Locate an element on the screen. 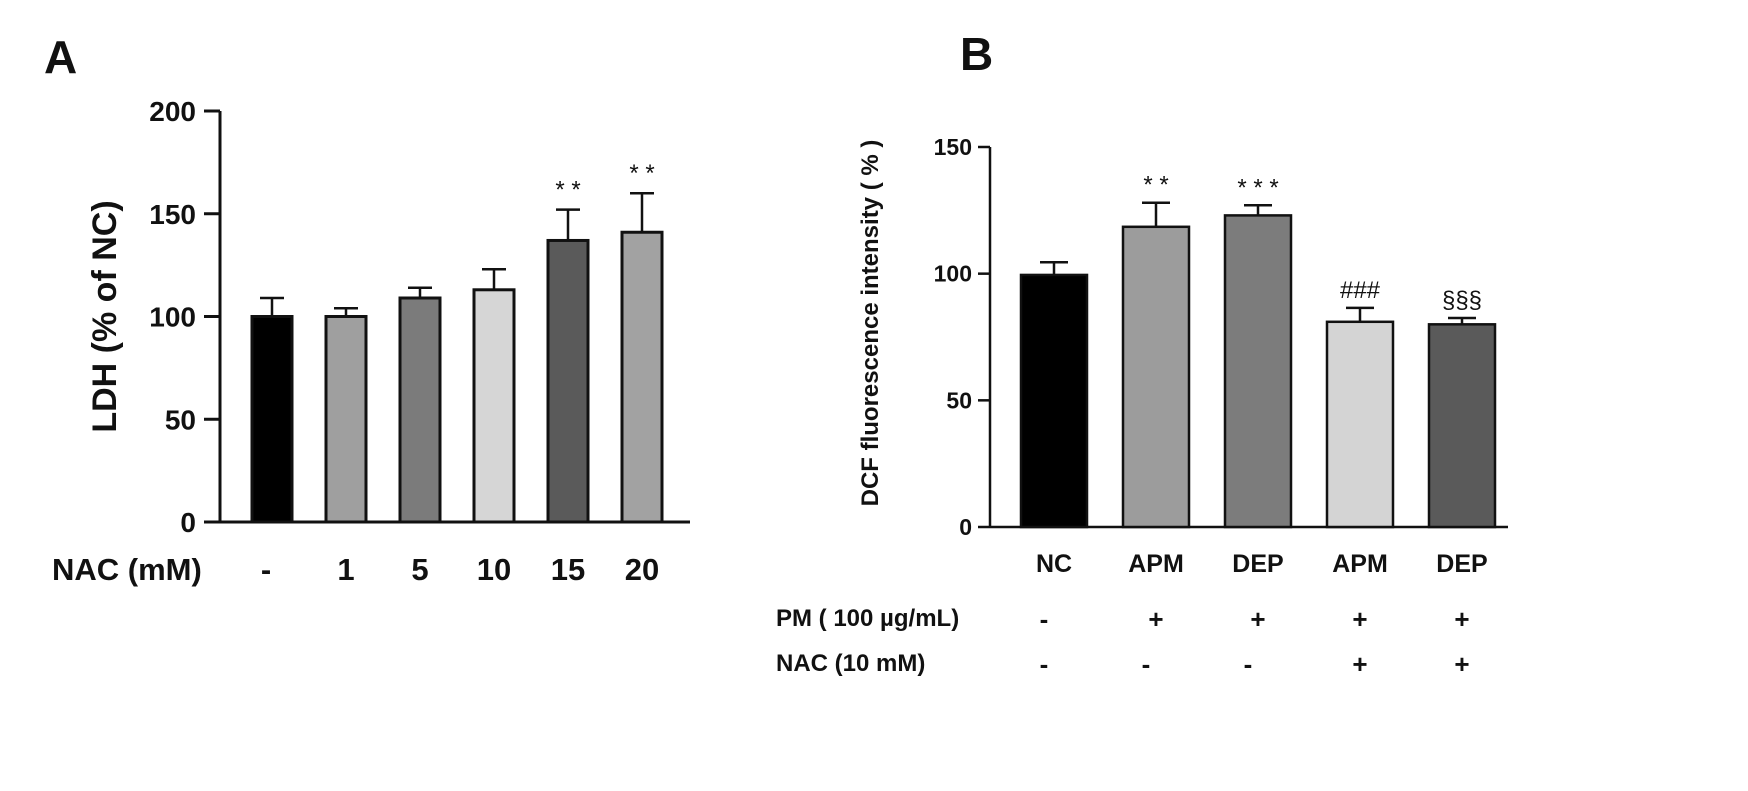 This screenshot has width=1748, height=791. y-tick-label: 200 is located at coordinates (172, 111).